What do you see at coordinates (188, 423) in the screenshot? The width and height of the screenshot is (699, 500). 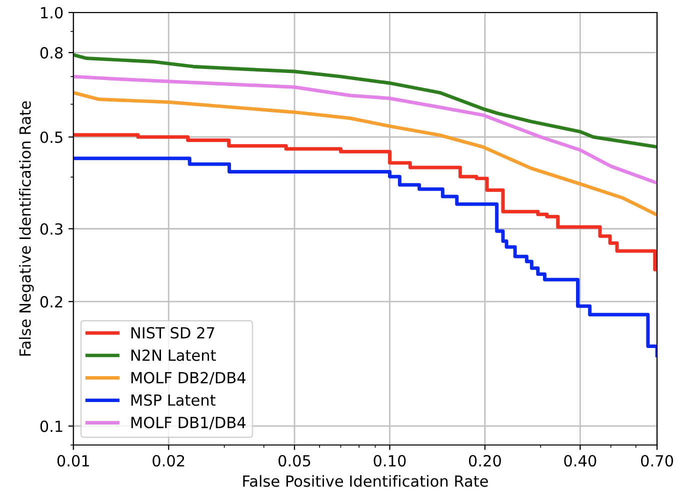 I see `legend-label: MOLF DB1/DB4` at bounding box center [188, 423].